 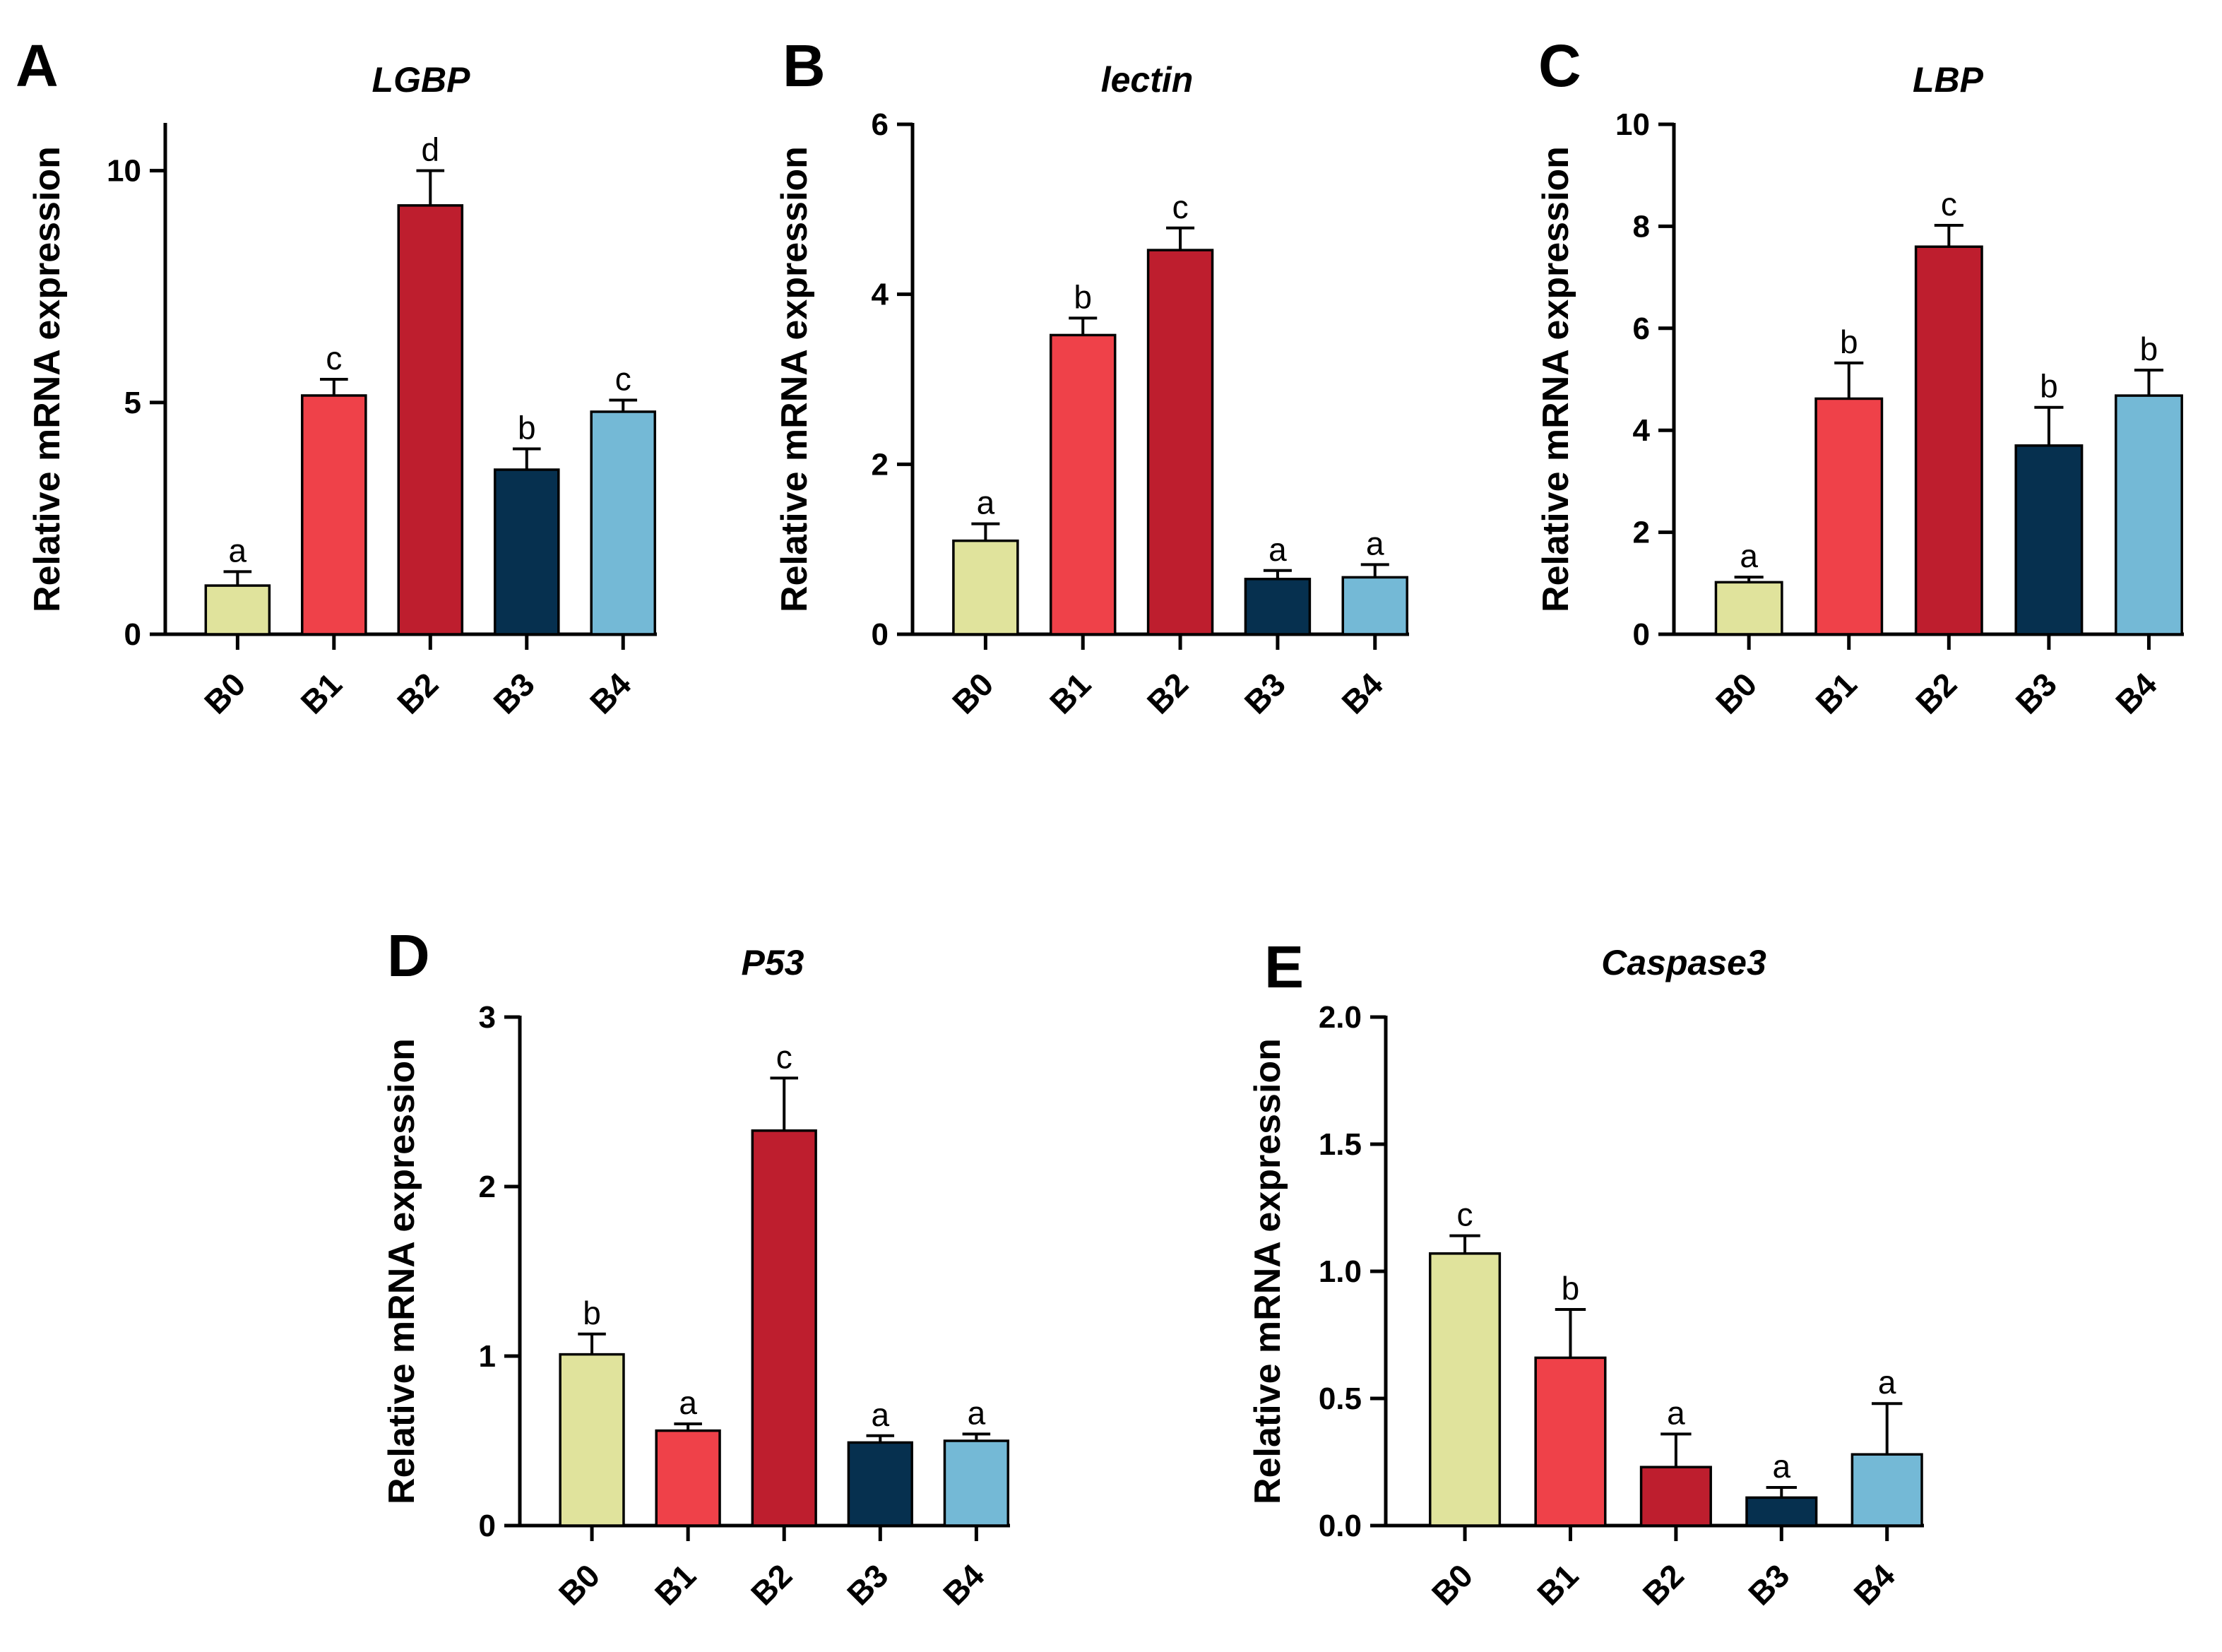 What do you see at coordinates (132, 403) in the screenshot?
I see `y-tick-label: 5` at bounding box center [132, 403].